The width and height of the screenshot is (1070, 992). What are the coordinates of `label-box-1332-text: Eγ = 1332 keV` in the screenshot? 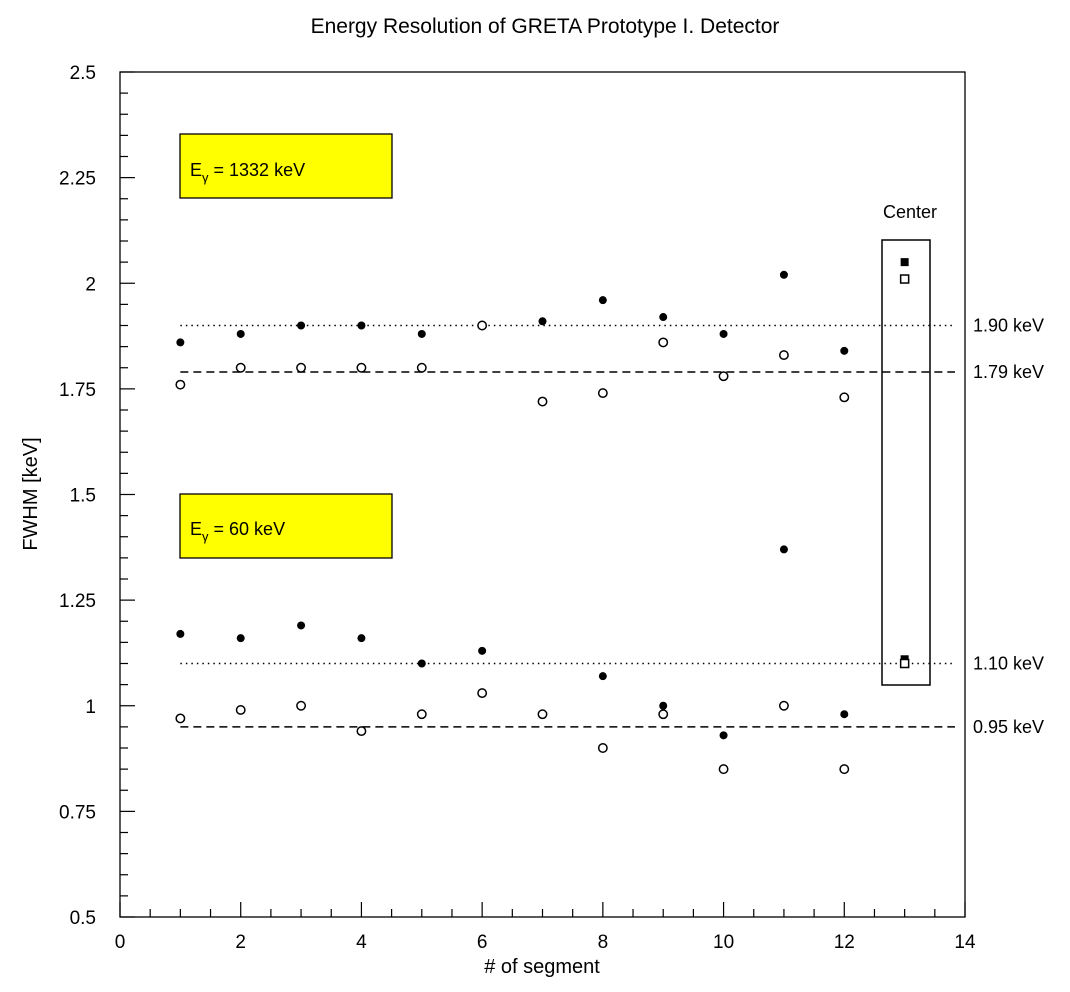 It's located at (247, 172).